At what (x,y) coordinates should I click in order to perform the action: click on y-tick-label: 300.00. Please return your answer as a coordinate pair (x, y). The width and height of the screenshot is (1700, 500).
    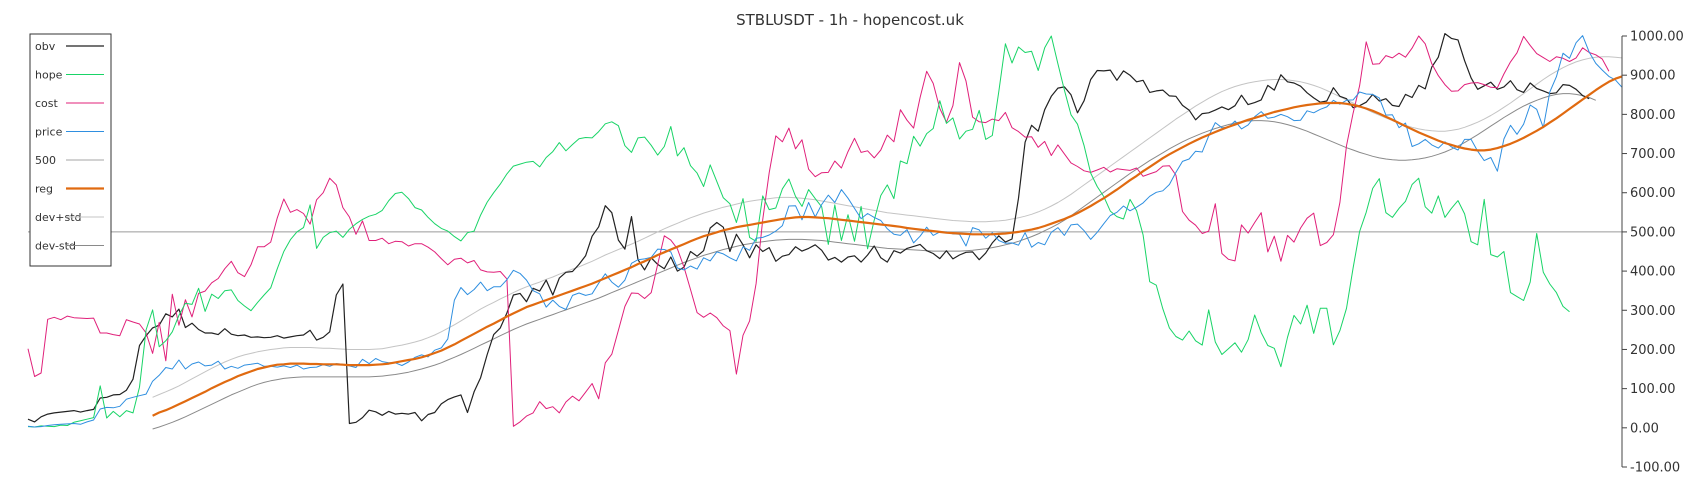
    Looking at the image, I should click on (1653, 311).